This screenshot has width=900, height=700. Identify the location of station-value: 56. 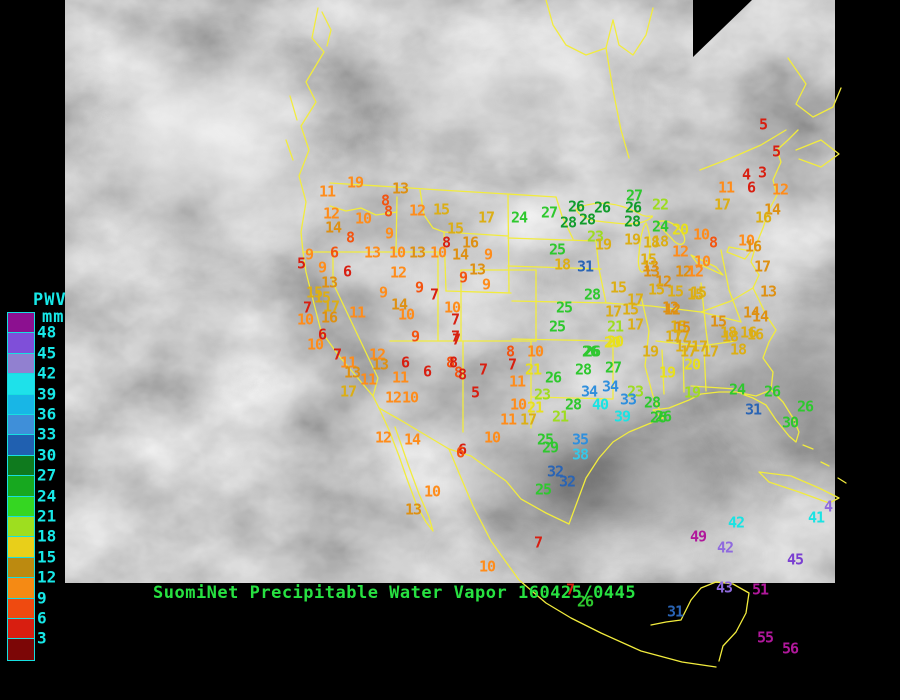
(790, 648).